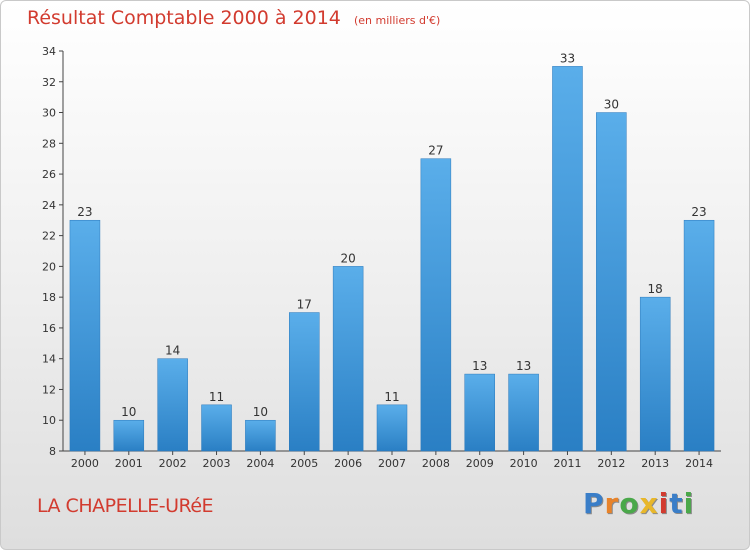  I want to click on bar-2002, so click(172, 405).